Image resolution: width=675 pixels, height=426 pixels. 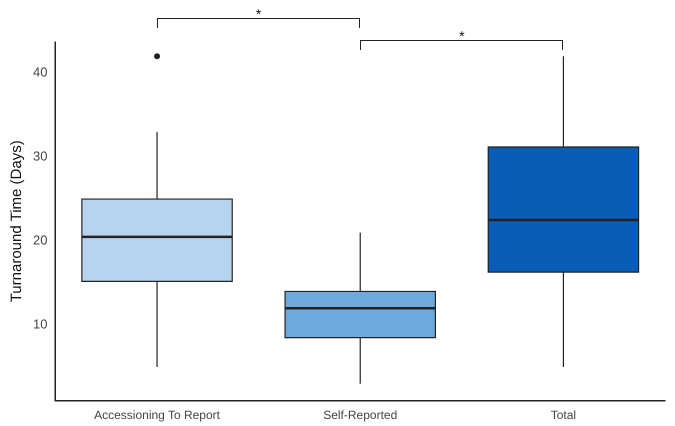 I want to click on x-tick-label: Total, so click(x=563, y=415).